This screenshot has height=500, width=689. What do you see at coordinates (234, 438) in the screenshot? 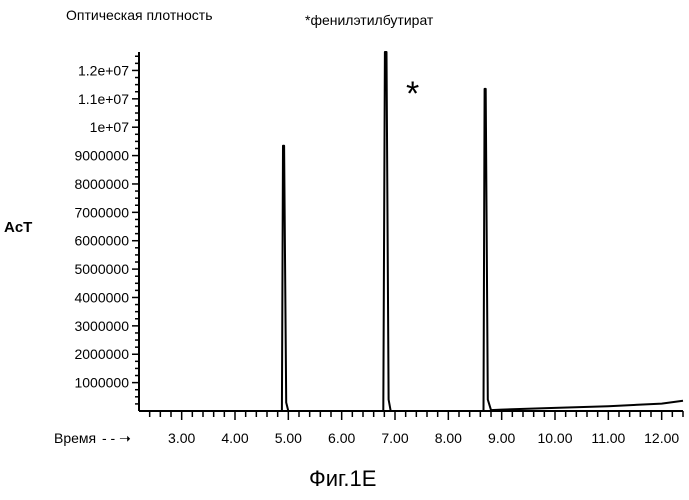
I see `x-tick-label: 4.00` at bounding box center [234, 438].